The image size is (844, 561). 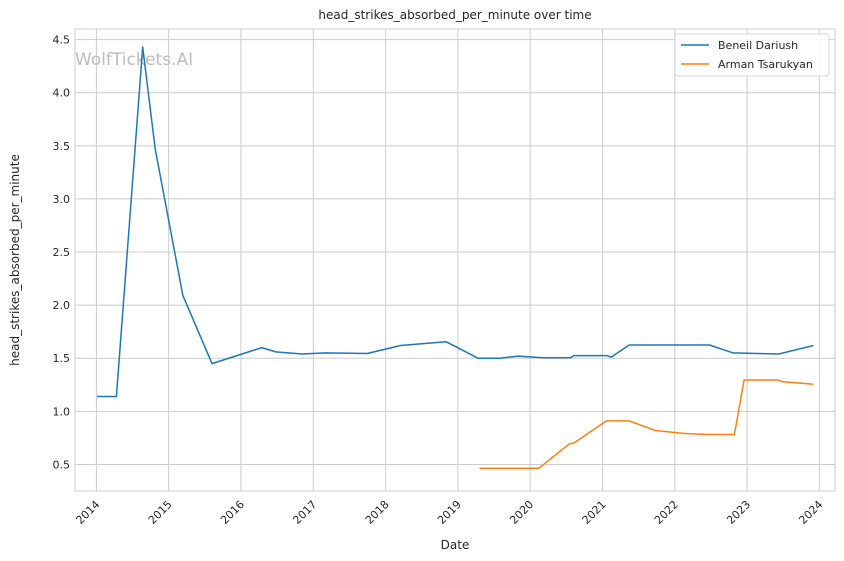 What do you see at coordinates (758, 45) in the screenshot?
I see `legend-label-0: Beneil Dariush` at bounding box center [758, 45].